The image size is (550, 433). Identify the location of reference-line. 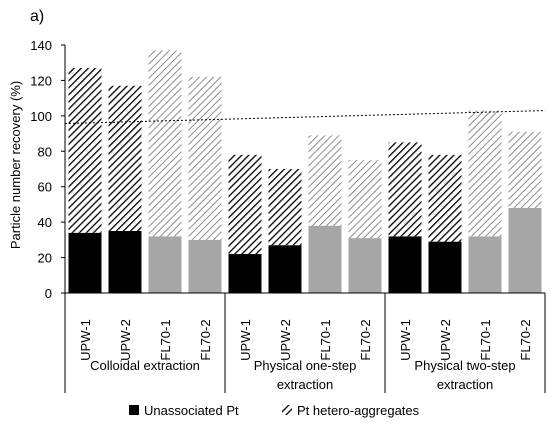
(305, 117).